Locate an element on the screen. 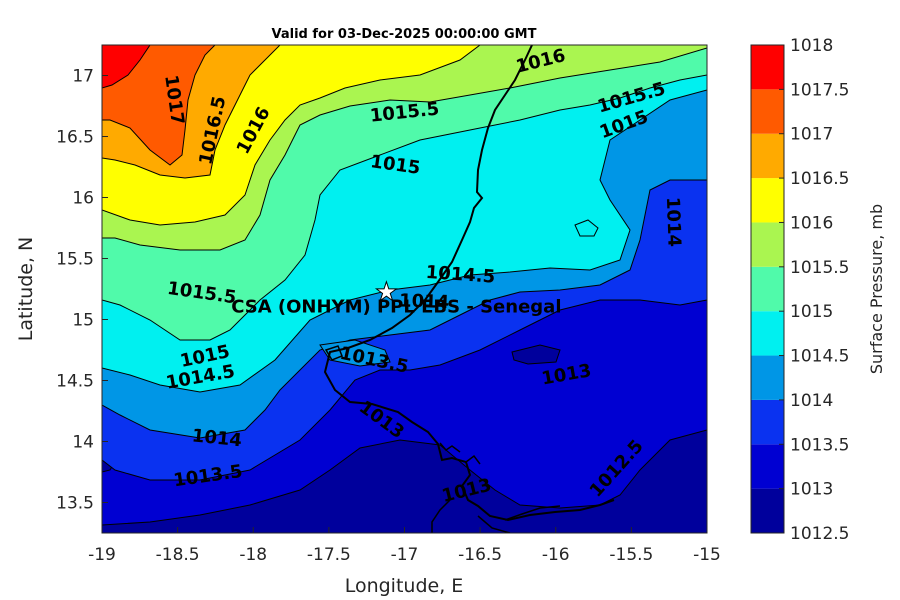 This screenshot has height=600, width=900. y-tick-label-3: 15 is located at coordinates (83, 321).